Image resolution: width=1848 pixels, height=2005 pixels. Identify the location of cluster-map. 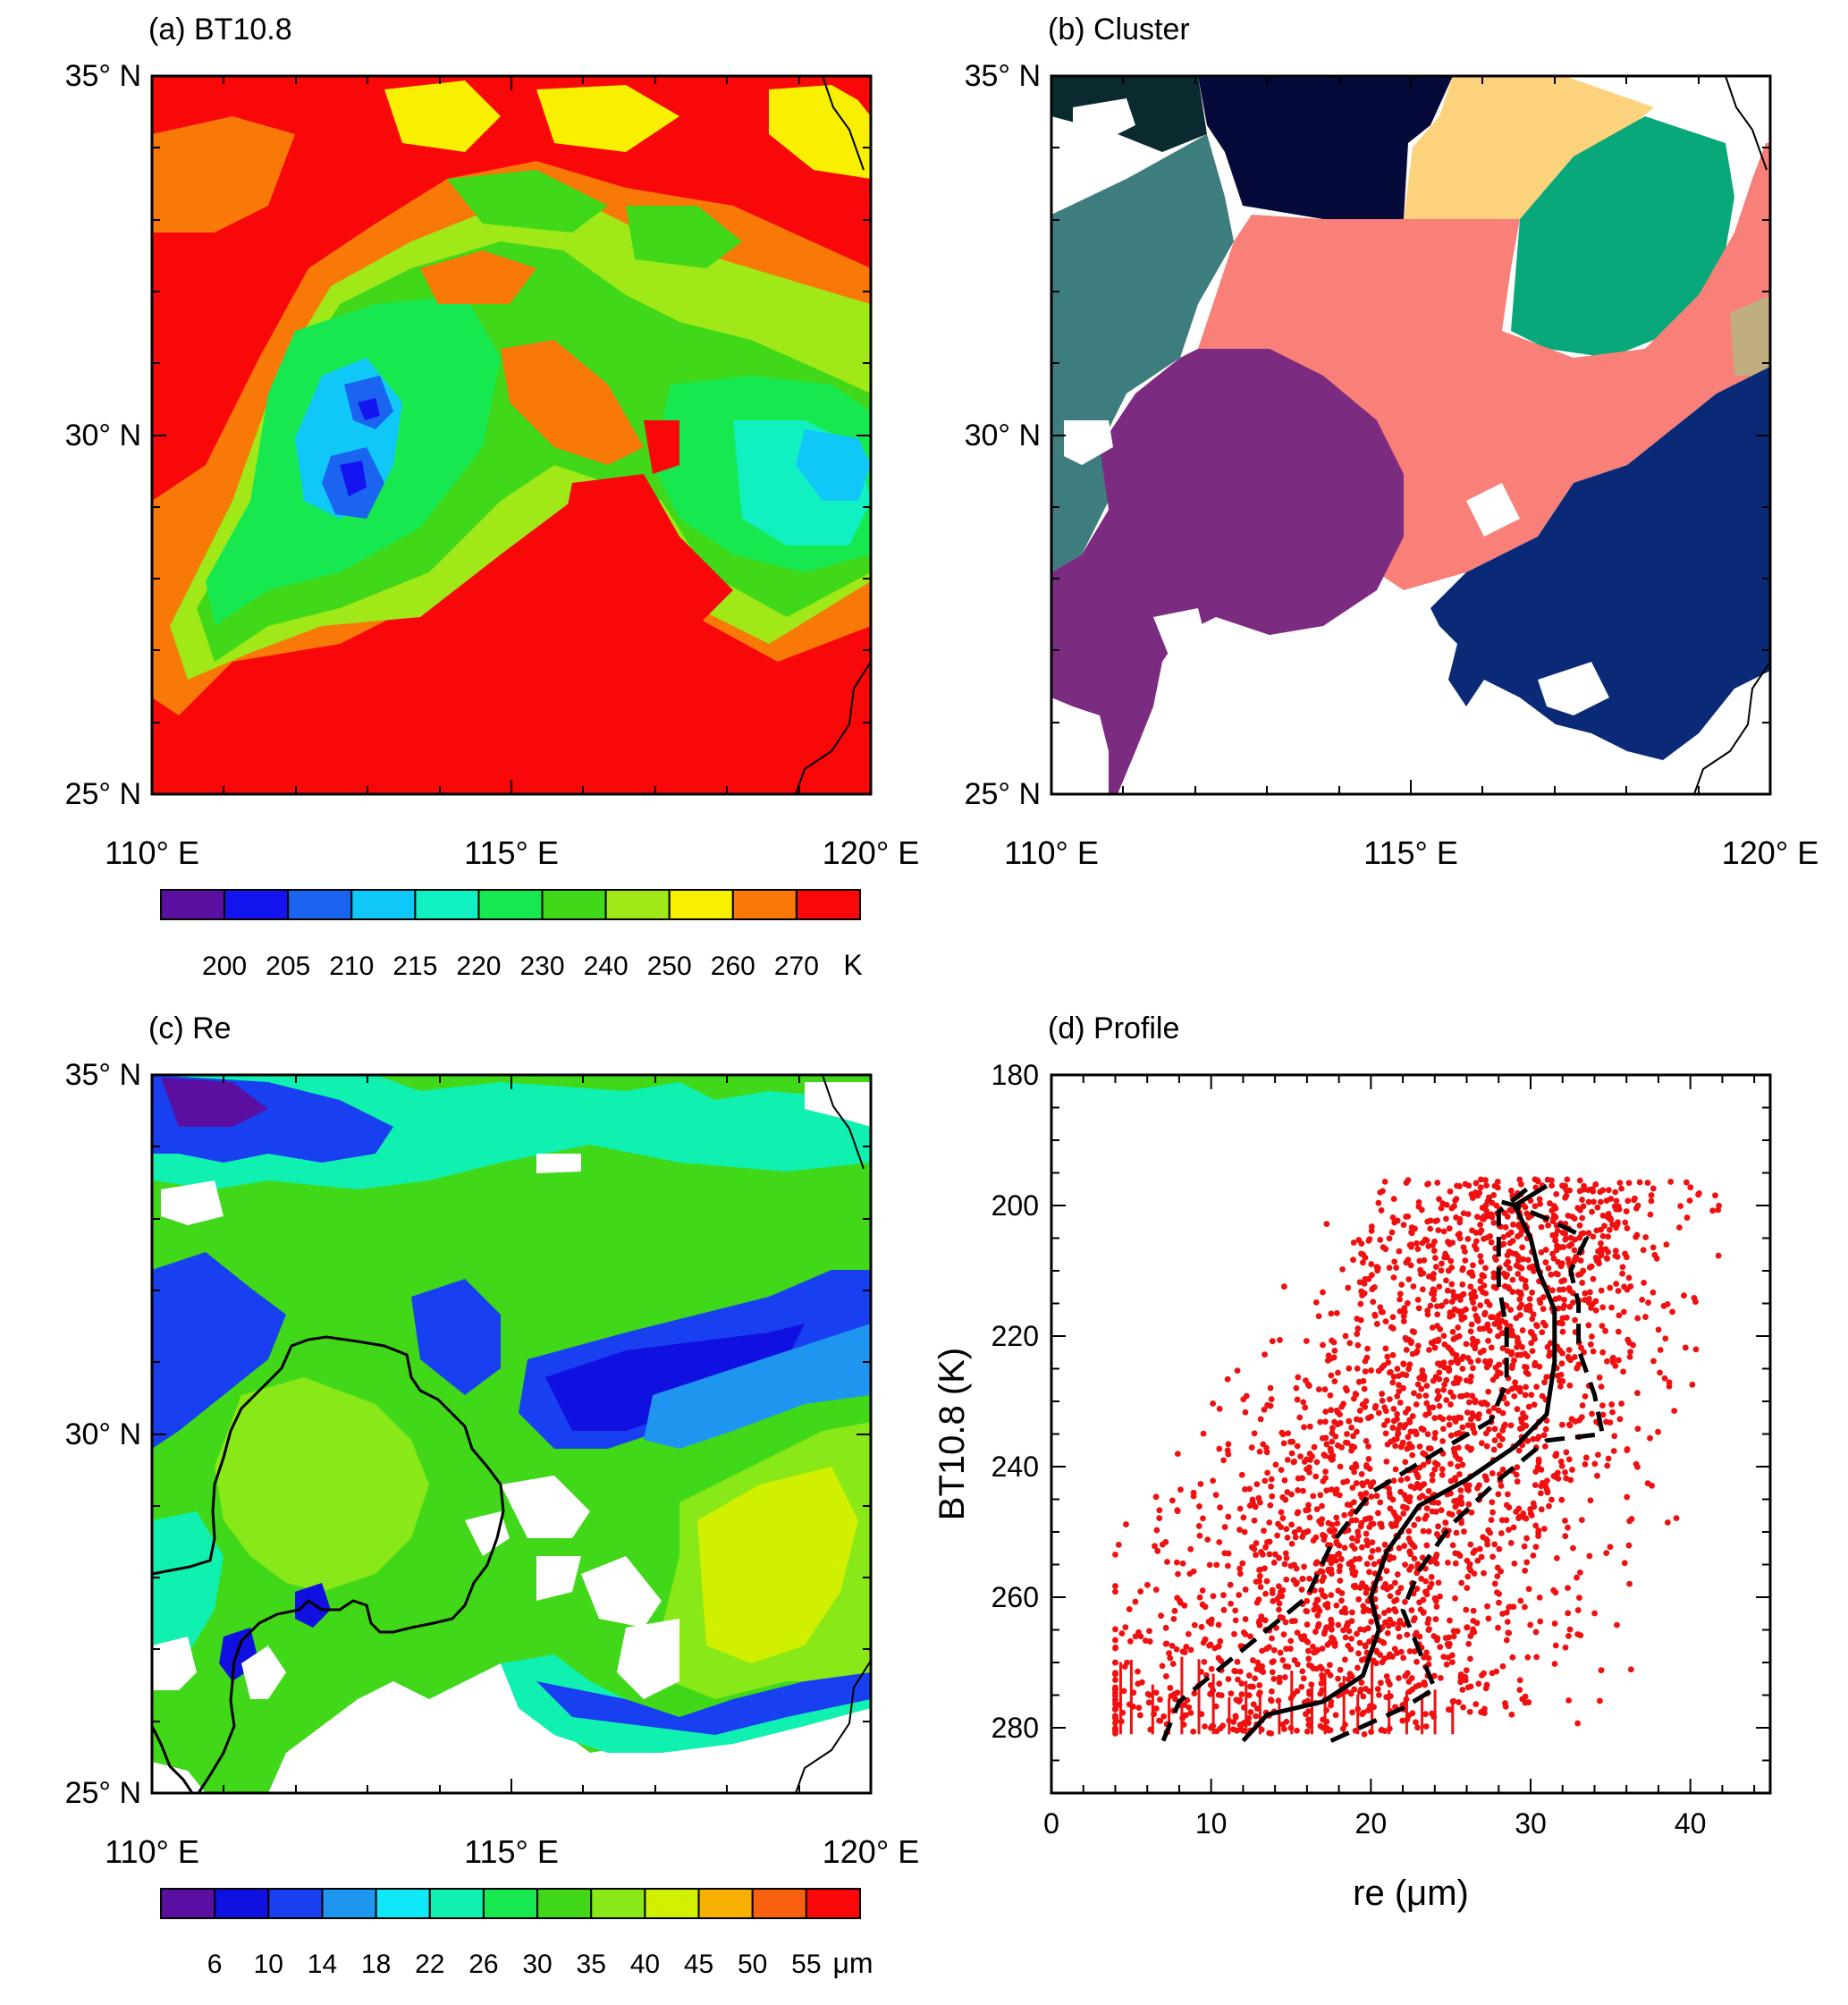
(1410, 435).